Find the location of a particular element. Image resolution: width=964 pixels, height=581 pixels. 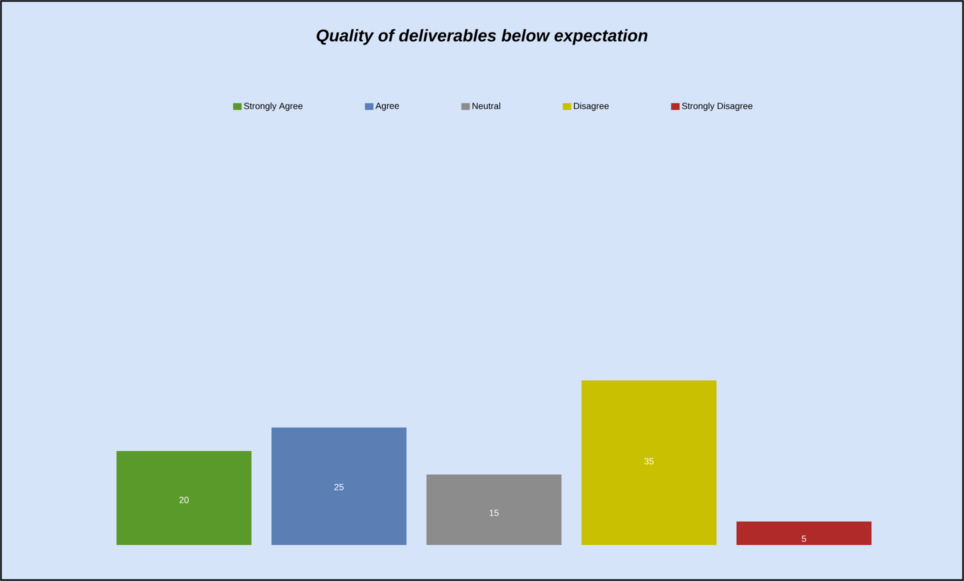

legend-label: Disagree is located at coordinates (591, 106).